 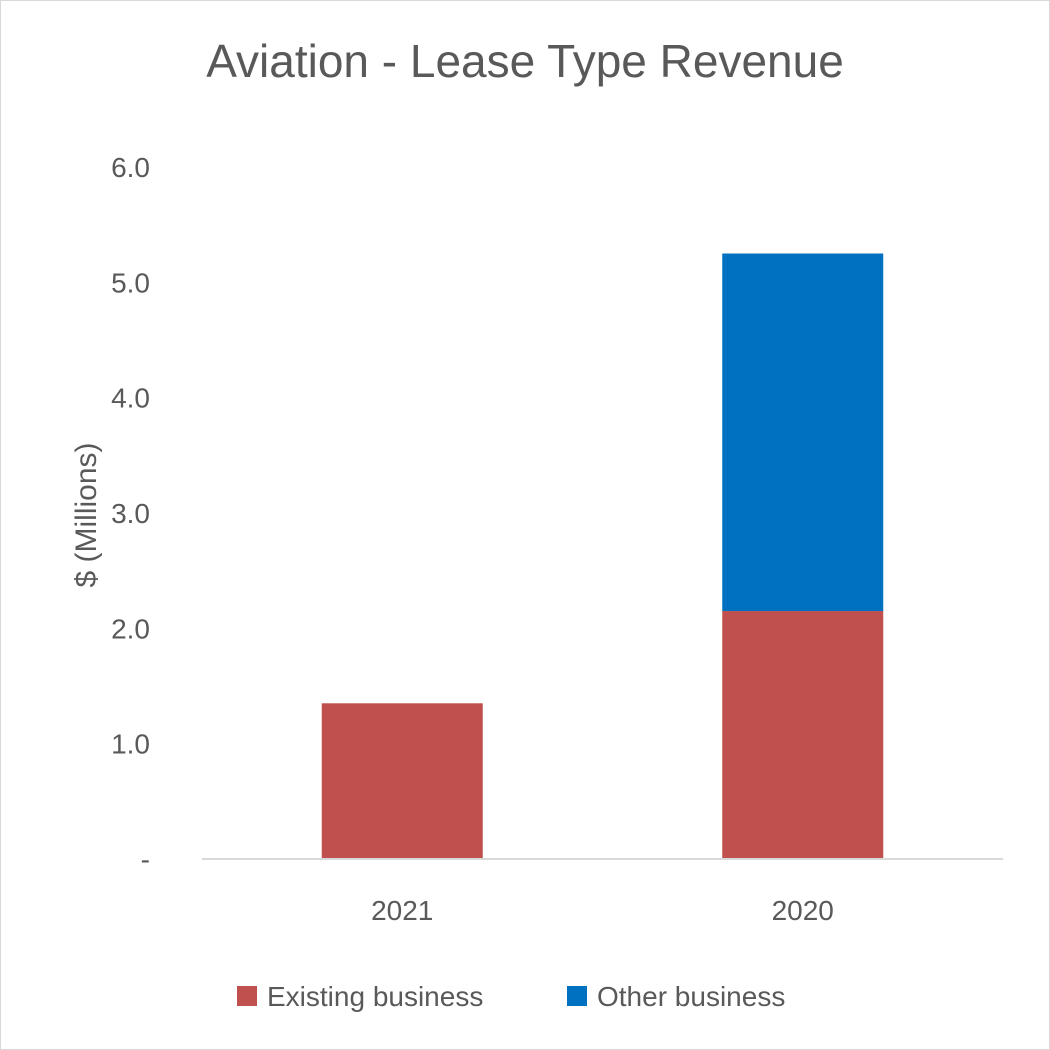 What do you see at coordinates (130, 282) in the screenshot?
I see `y-tick-label: 5.0` at bounding box center [130, 282].